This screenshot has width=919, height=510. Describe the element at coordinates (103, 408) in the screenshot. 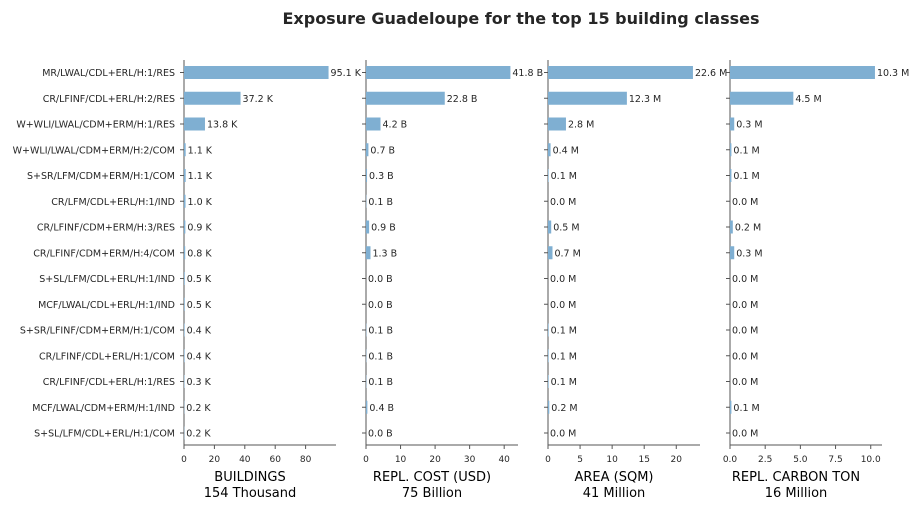

I see `category-label: MCF/LWAL/CDM+ERM/H:1/IND` at that location.